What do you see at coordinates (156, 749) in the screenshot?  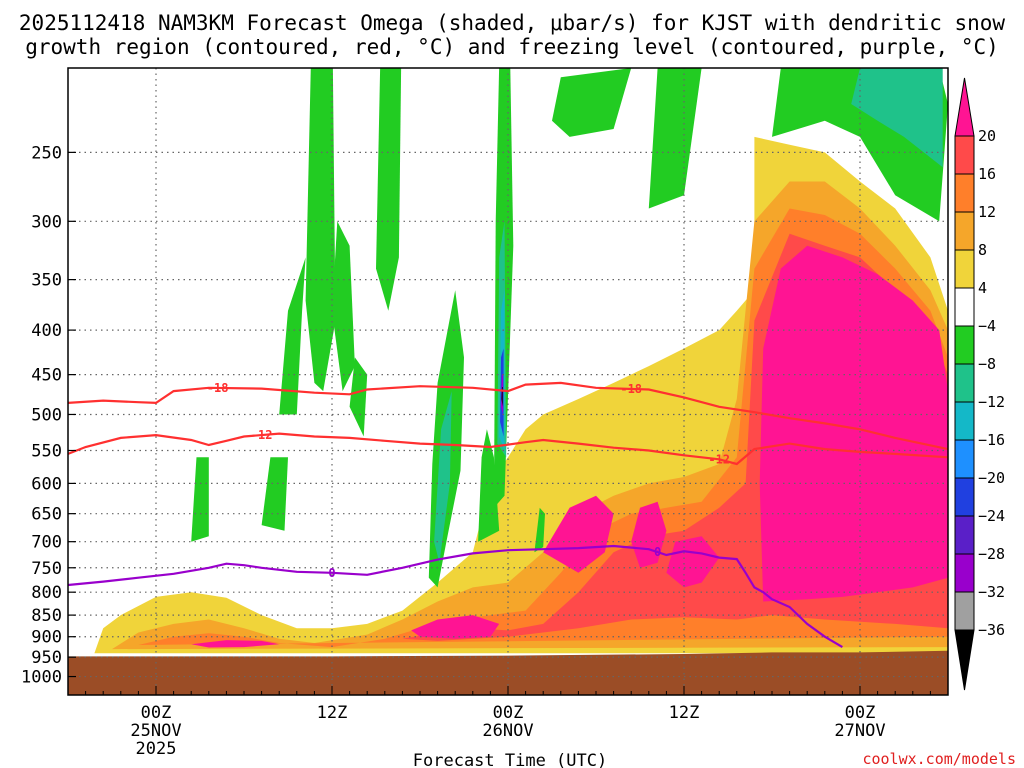 I see `x-tick-label-0-2: 2025` at bounding box center [156, 749].